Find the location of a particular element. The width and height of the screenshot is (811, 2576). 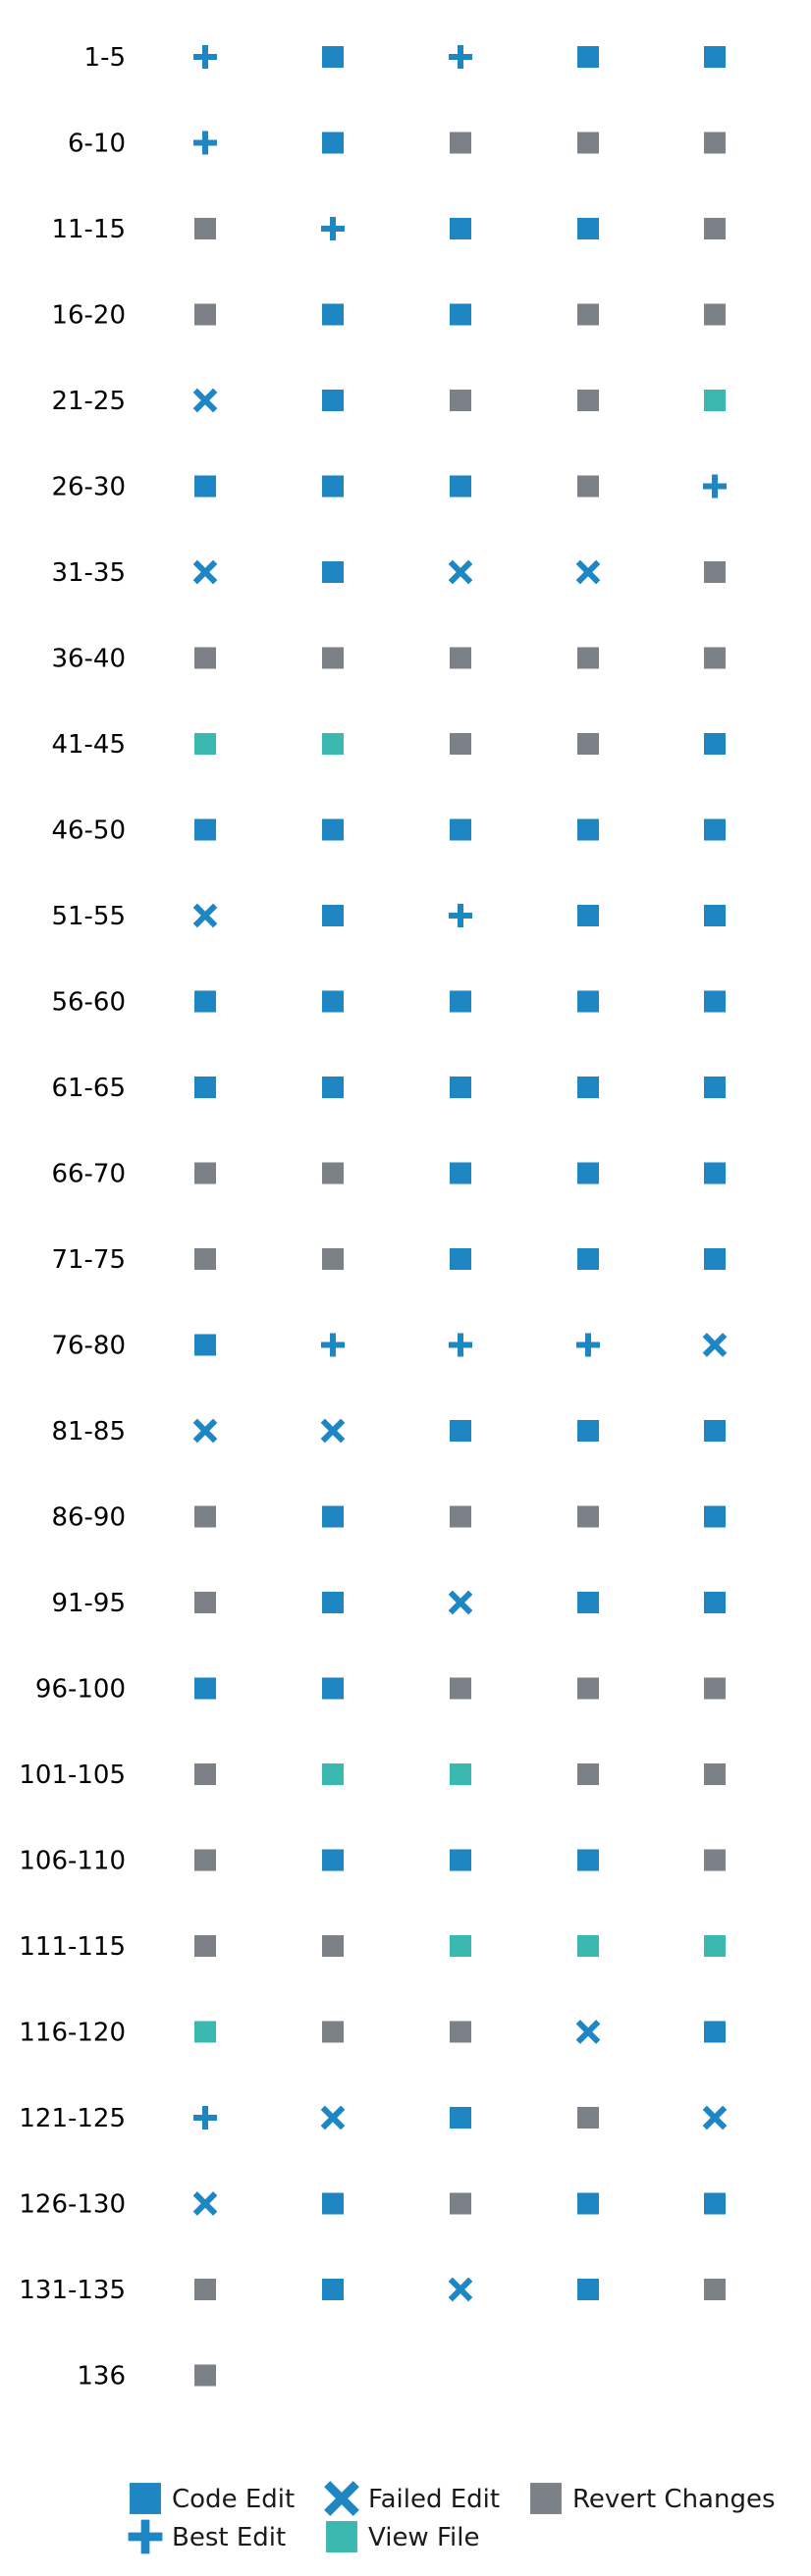

row-label: 16-20 is located at coordinates (88, 316).